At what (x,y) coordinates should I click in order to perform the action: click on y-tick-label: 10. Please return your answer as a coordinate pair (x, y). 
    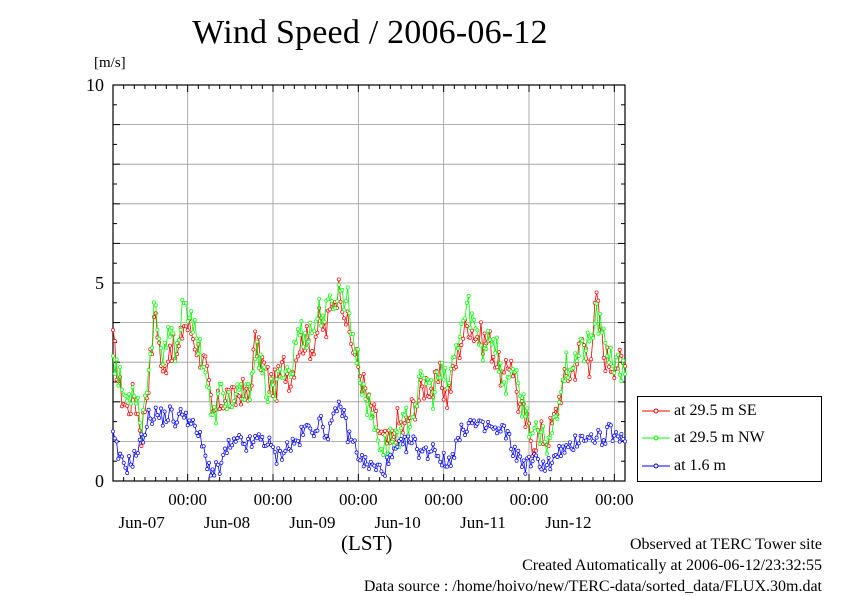
    Looking at the image, I should click on (95, 85).